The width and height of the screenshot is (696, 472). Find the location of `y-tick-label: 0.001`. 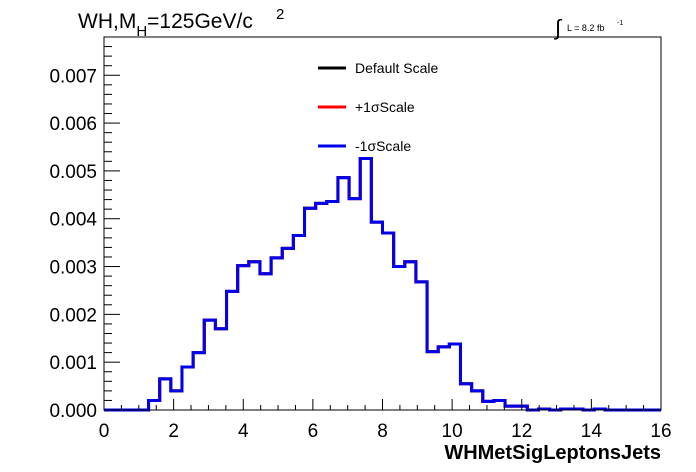

y-tick-label: 0.001 is located at coordinates (73, 363).